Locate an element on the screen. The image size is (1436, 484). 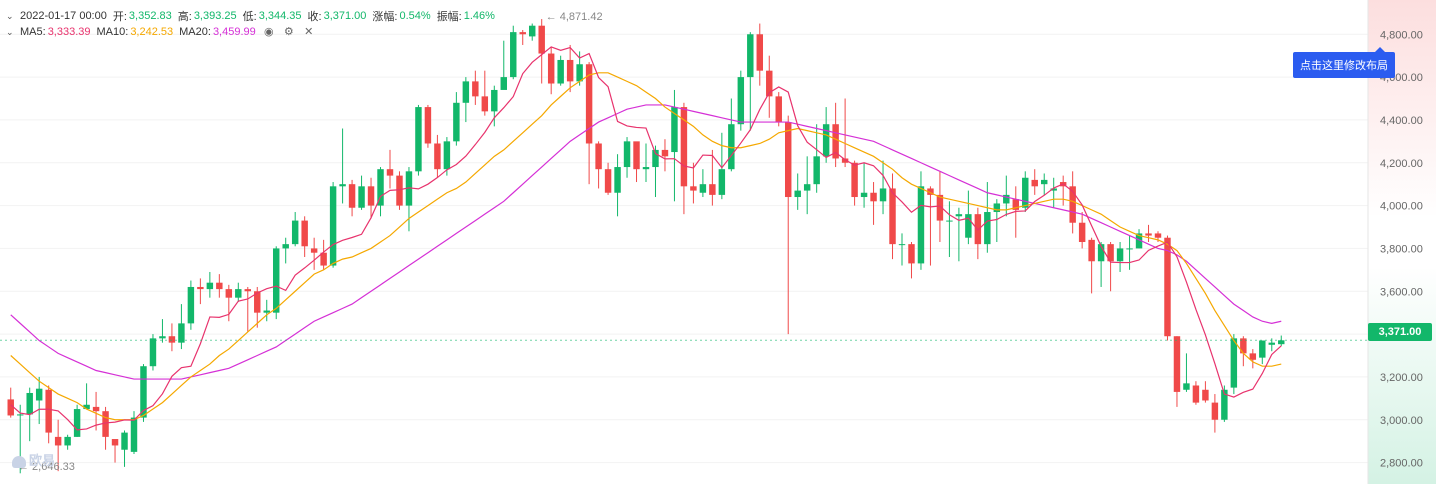
close-value: 3,371.00 is located at coordinates (345, 16).